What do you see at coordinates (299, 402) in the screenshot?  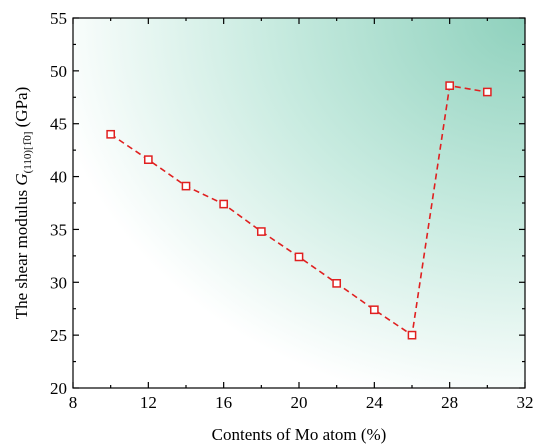 I see `x-tick-label: 20` at bounding box center [299, 402].